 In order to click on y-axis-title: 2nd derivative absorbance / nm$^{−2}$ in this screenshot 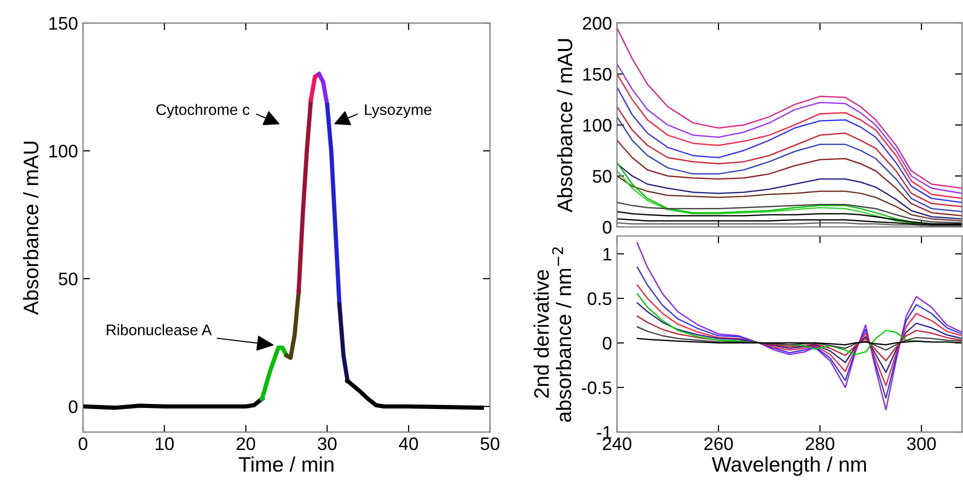, I will do `click(553, 334)`.